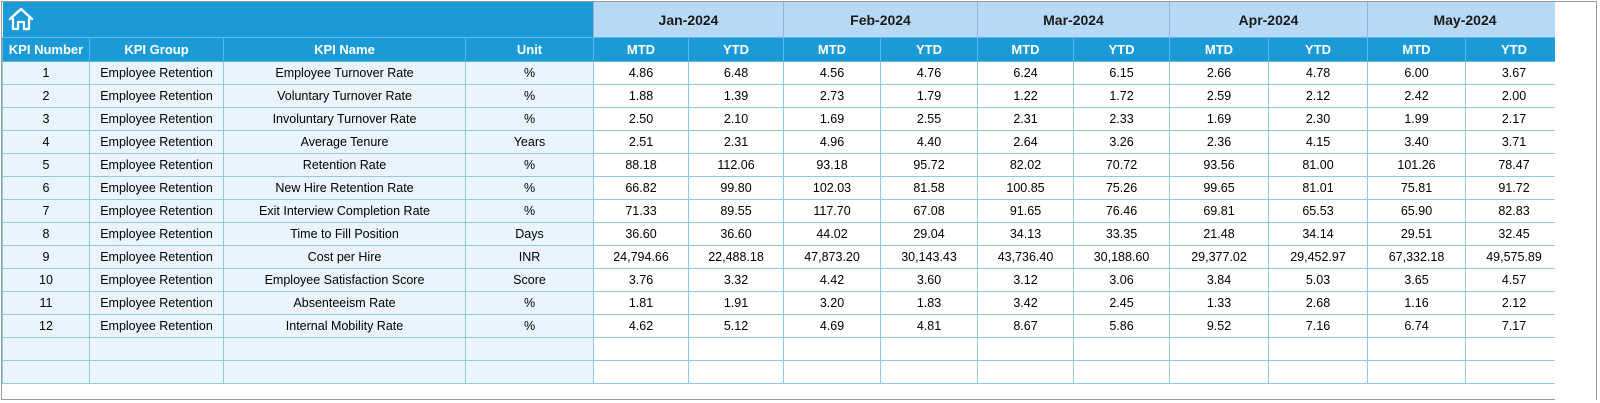  I want to click on cell-mtd: 4.42, so click(832, 280).